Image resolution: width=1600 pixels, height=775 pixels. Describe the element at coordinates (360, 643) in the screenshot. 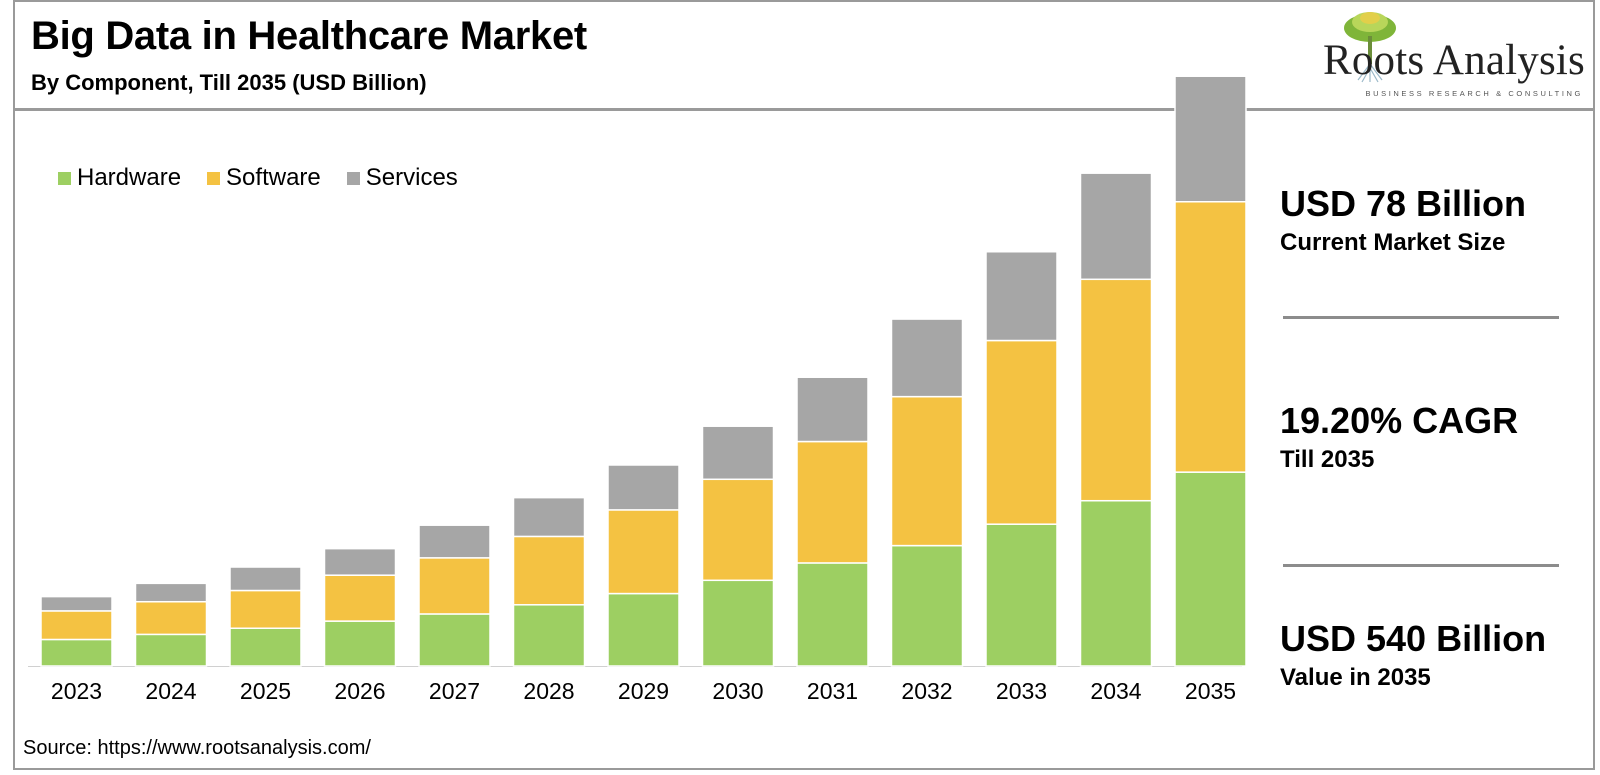

I see `bar-hardware-2026` at that location.